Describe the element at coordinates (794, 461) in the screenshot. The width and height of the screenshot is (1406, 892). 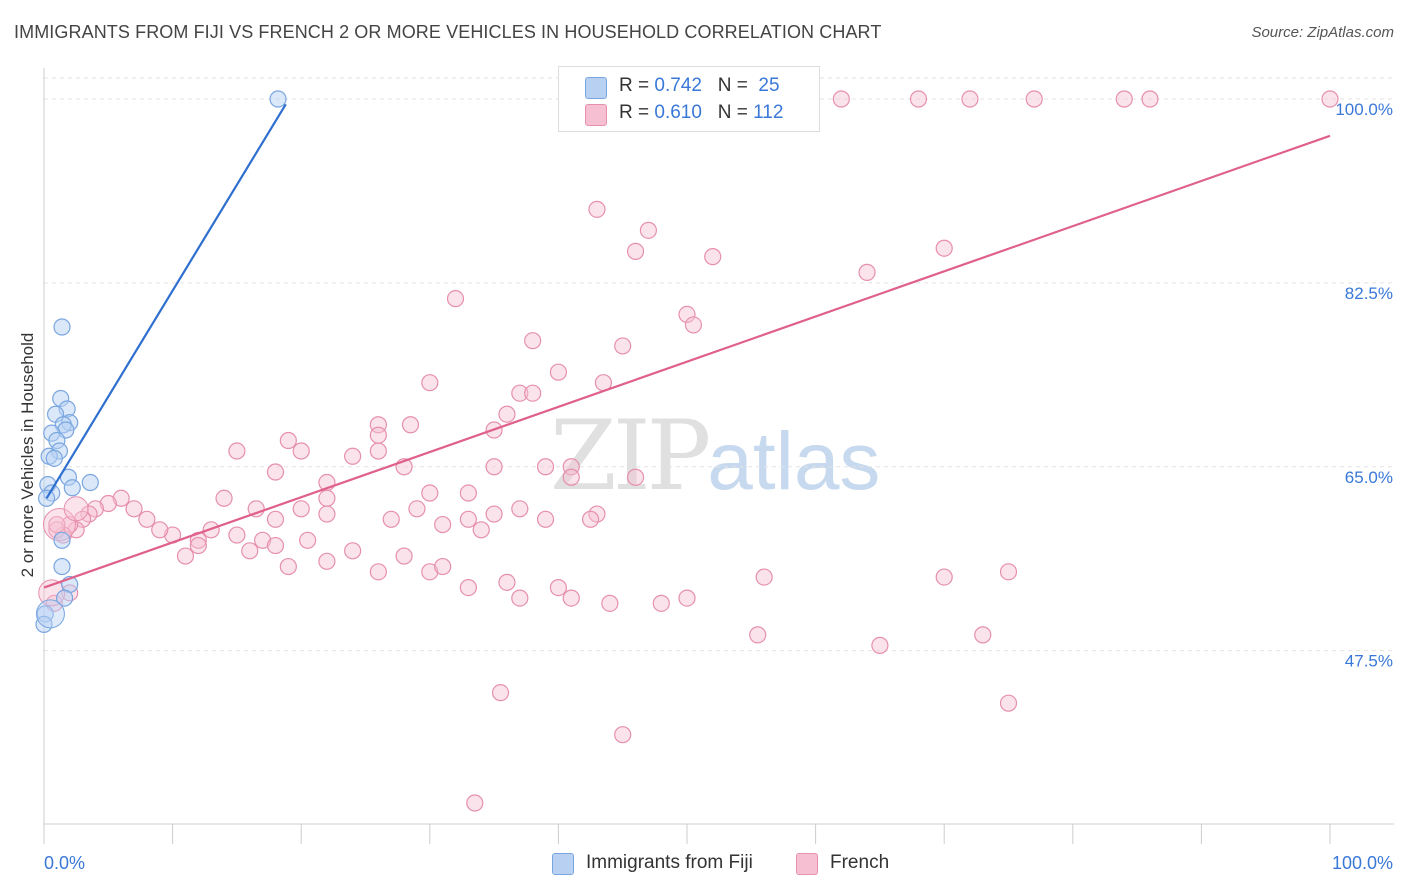
I see `watermark-atlas: atlas` at that location.